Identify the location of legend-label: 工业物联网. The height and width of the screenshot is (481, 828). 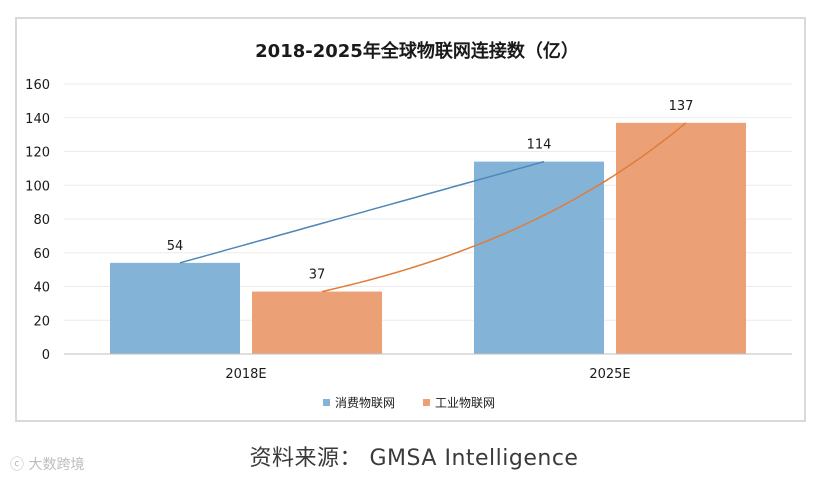
(465, 403).